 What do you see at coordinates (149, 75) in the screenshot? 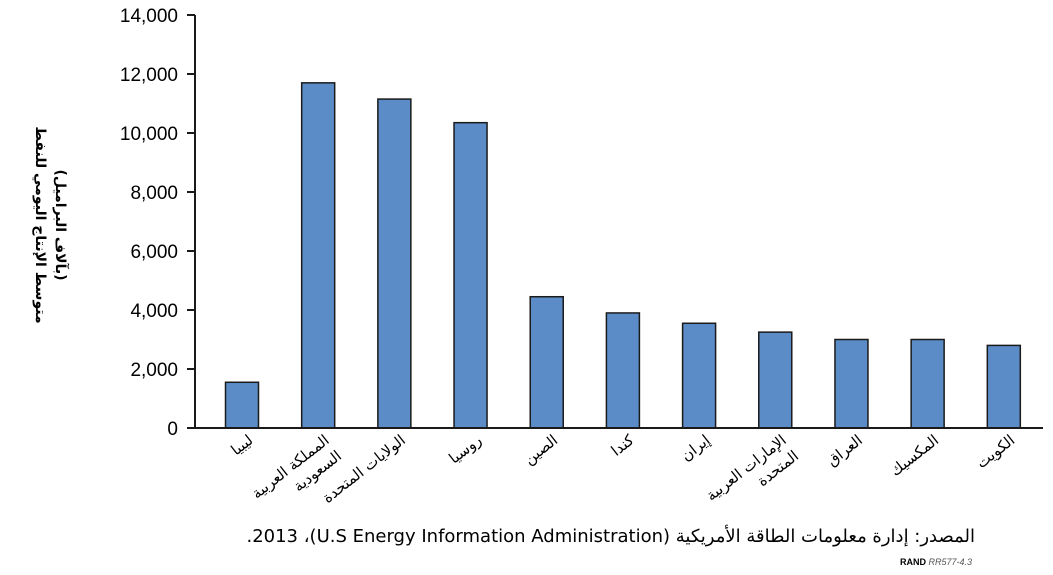
I see `y-tick-label: 12,000` at bounding box center [149, 75].